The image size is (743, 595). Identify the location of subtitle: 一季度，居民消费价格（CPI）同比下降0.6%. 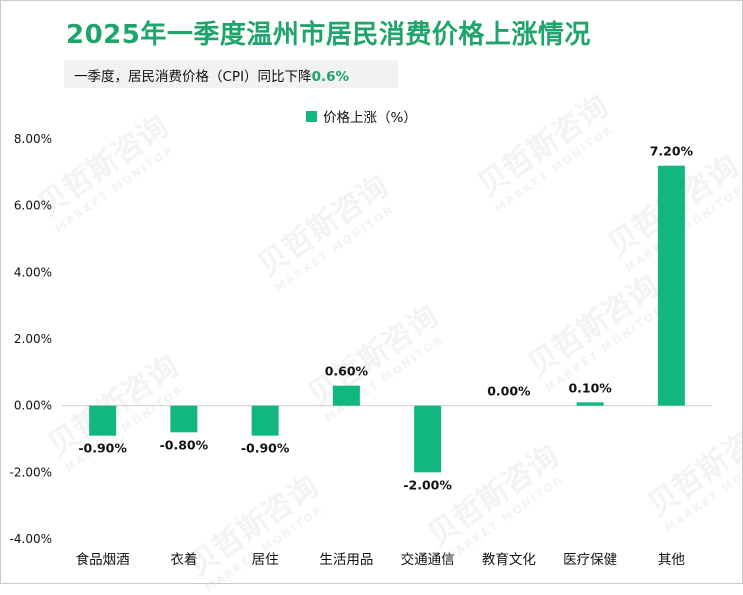
(211, 75).